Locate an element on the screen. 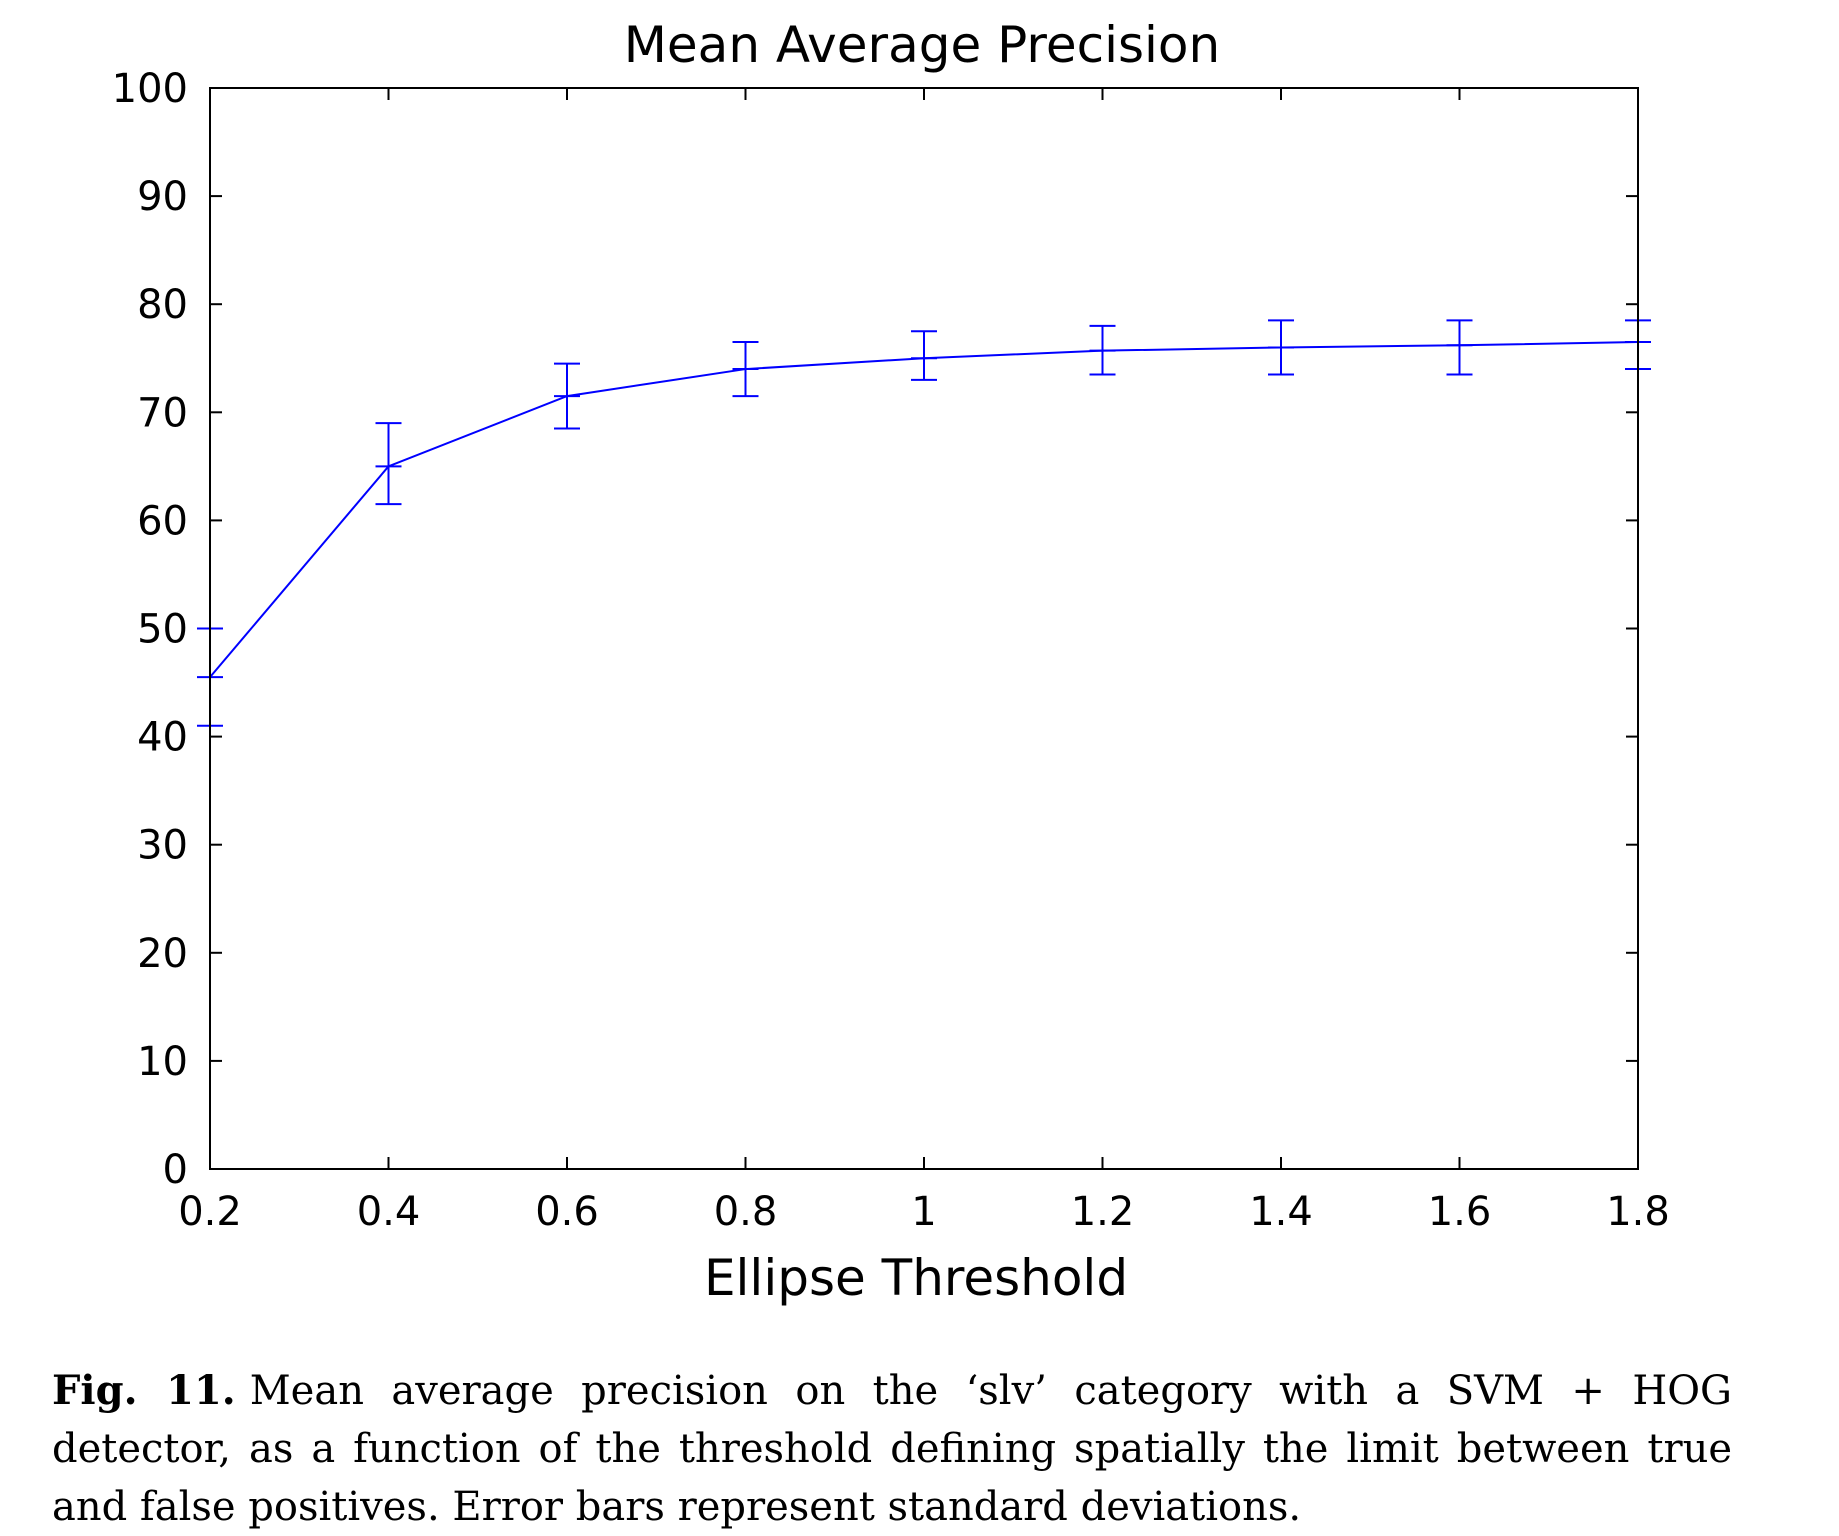 The width and height of the screenshot is (1839, 1536). x-tick-label: 0.6 is located at coordinates (567, 1212).